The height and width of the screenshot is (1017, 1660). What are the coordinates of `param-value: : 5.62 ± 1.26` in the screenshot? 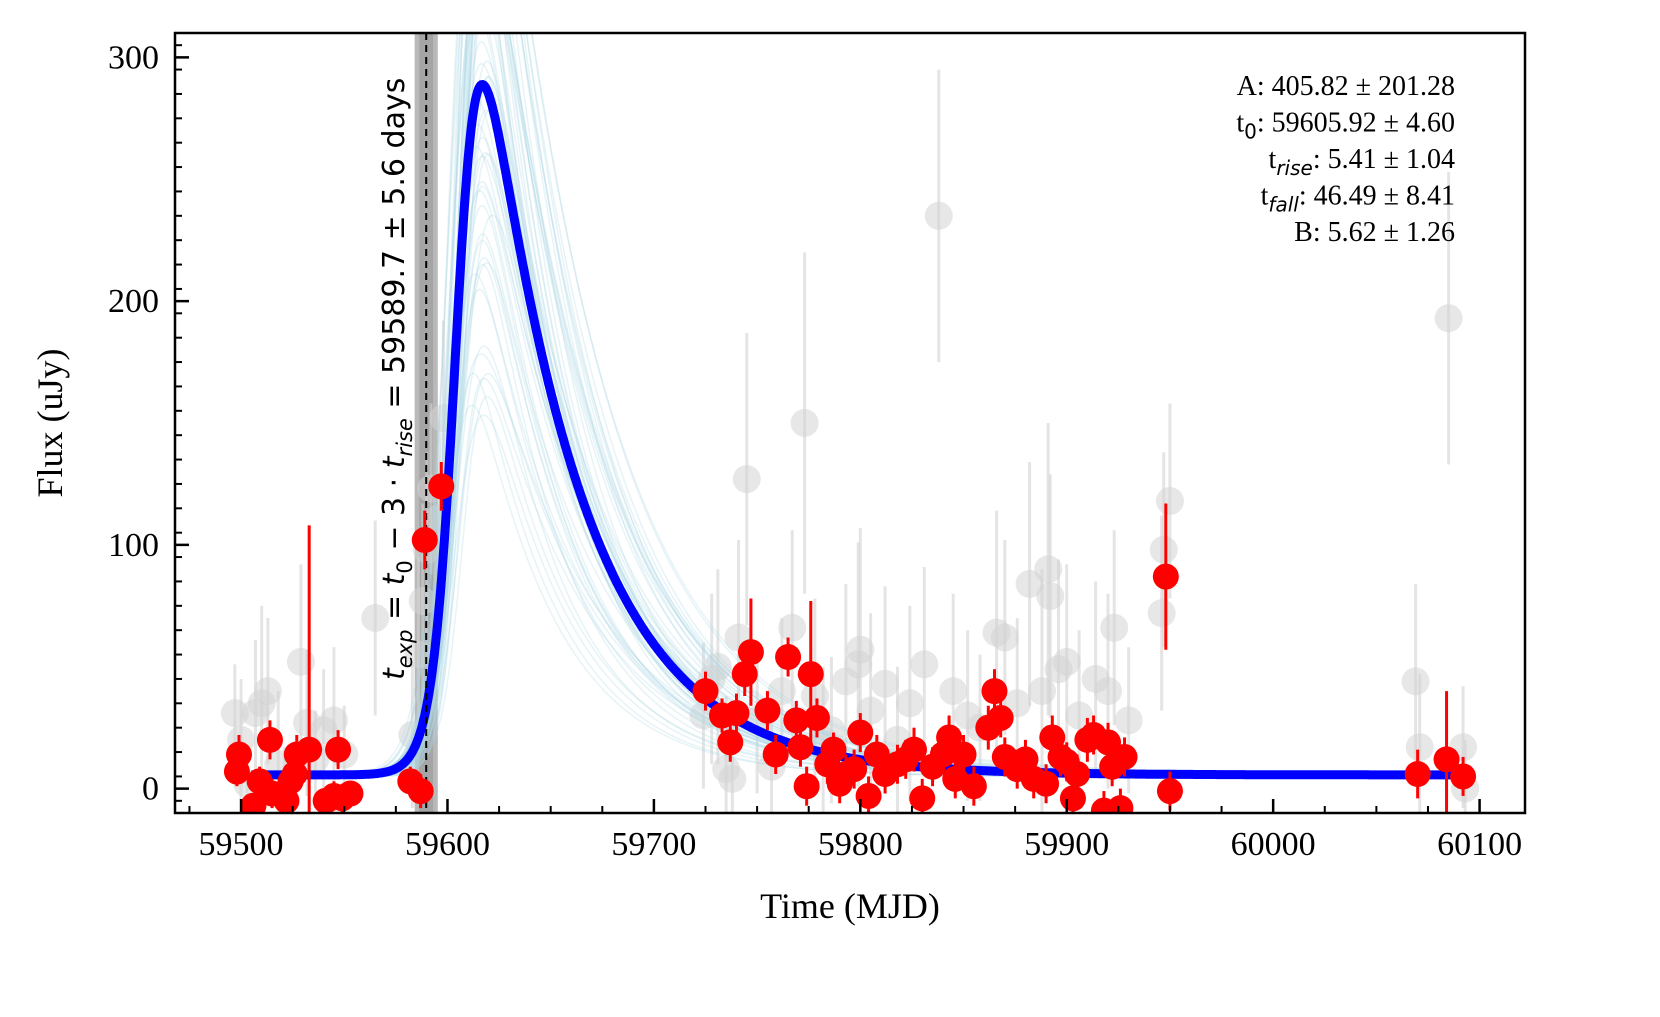 It's located at (1384, 232).